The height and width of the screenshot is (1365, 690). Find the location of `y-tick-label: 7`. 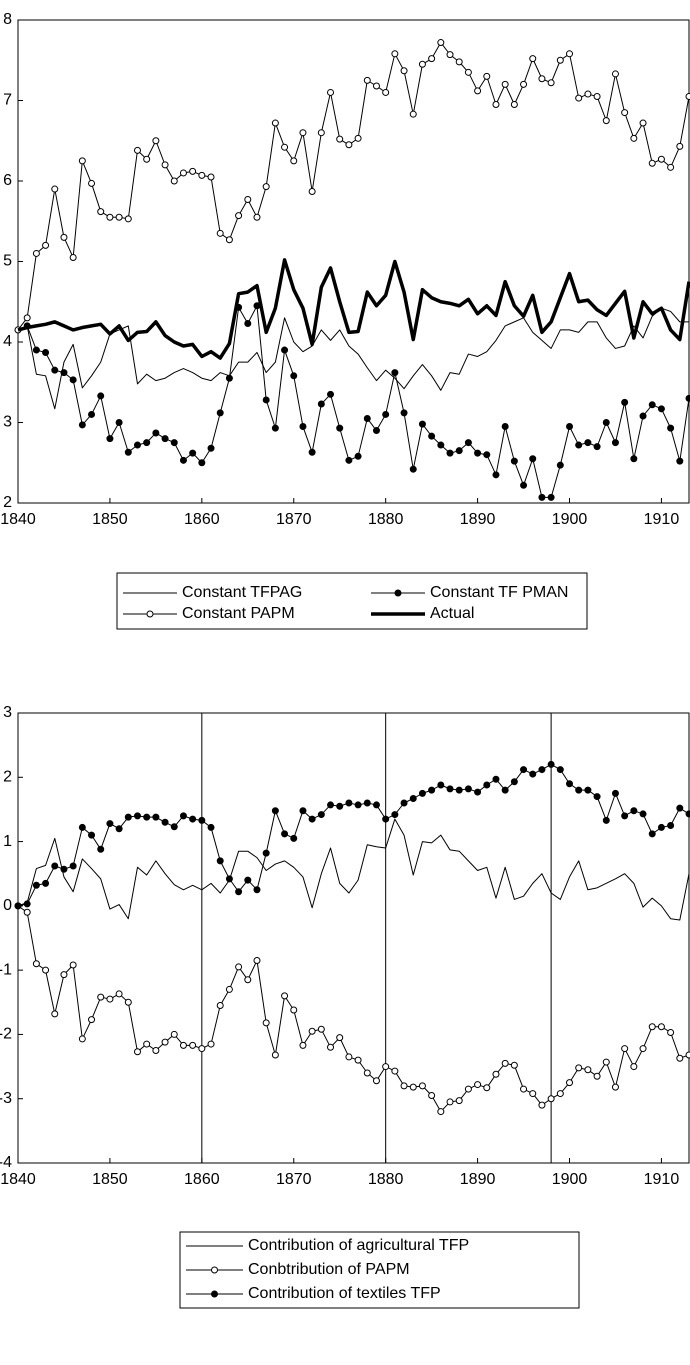

y-tick-label: 7 is located at coordinates (7, 100).